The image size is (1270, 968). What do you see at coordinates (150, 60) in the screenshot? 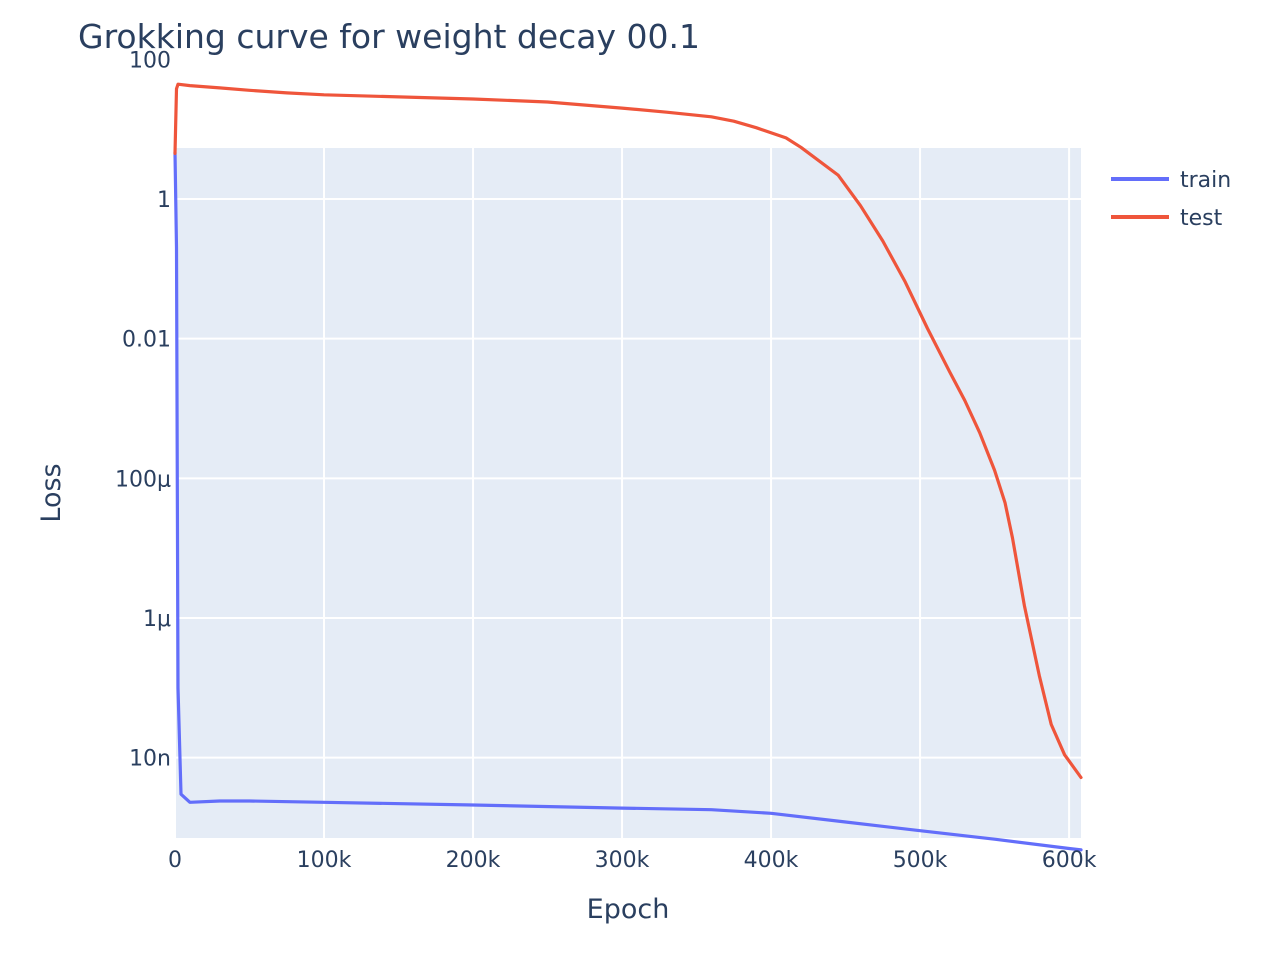
I see `y-tick-label: 100` at bounding box center [150, 60].